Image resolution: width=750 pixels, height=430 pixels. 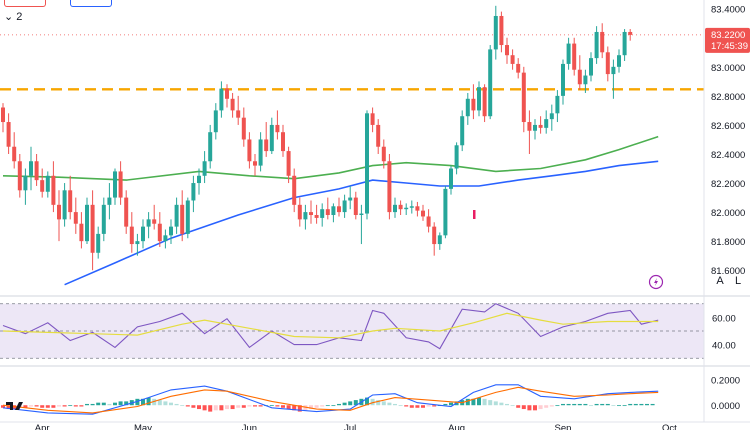 What do you see at coordinates (724, 318) in the screenshot?
I see `rsi-tick-label: 60.00` at bounding box center [724, 318].